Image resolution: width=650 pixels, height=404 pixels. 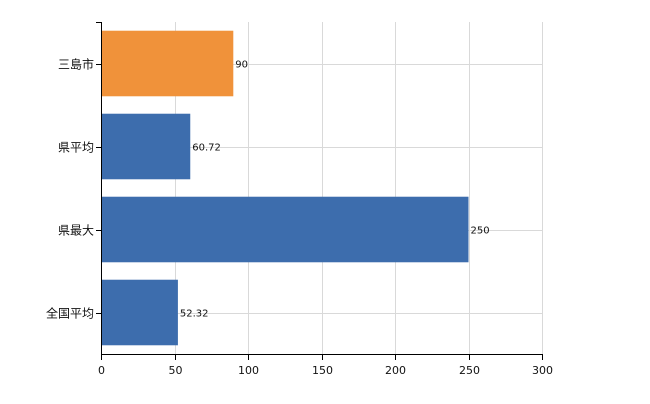 What do you see at coordinates (76, 231) in the screenshot?
I see `category-label: 県最大` at bounding box center [76, 231].